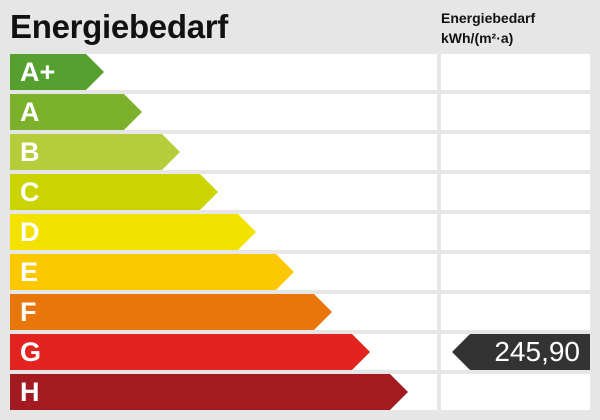  I want to click on column-header-unit: kWh/(m²·a), so click(477, 38).